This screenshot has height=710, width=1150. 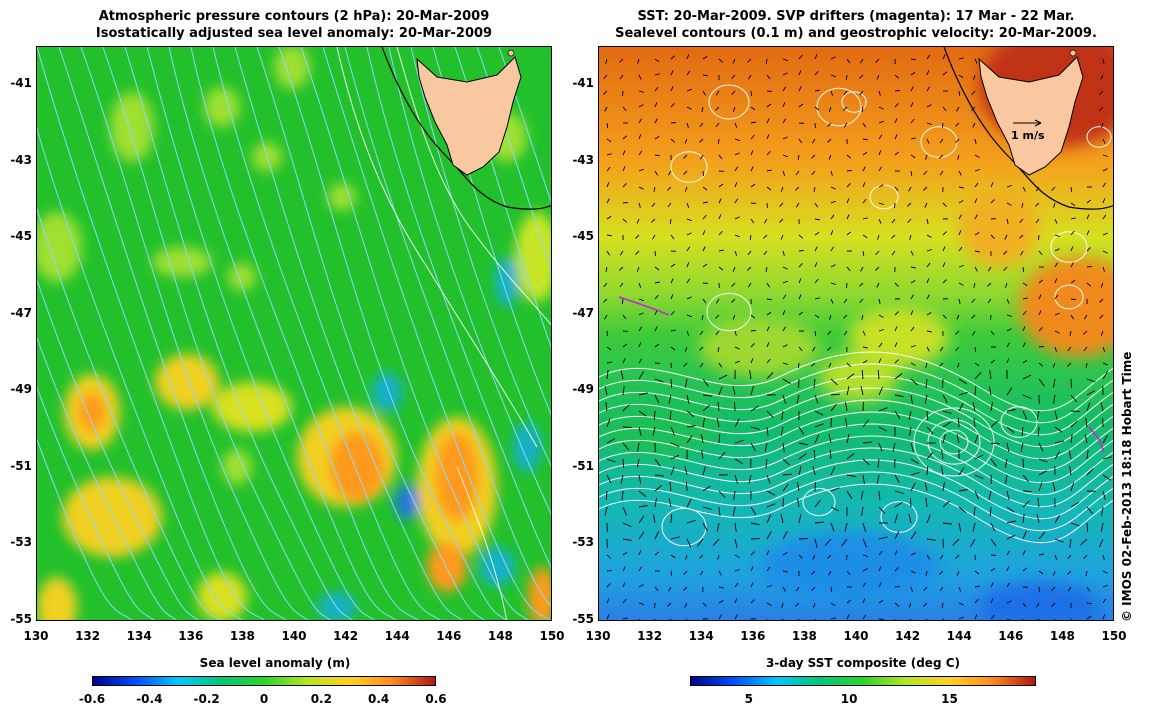 I want to click on lat-tick-label: -51, so click(x=21, y=465).